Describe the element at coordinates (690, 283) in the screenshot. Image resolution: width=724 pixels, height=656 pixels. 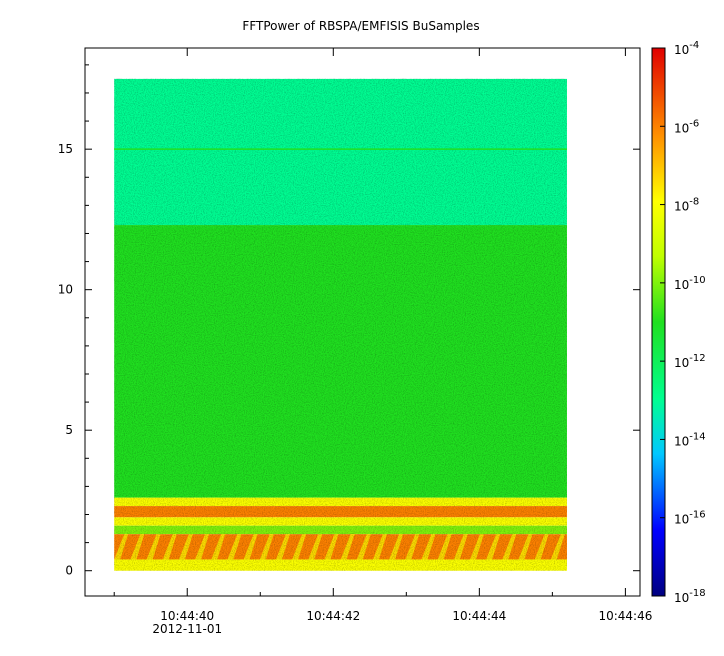
I see `colorbar-tick-label-3: 10⁻¹⁰` at that location.